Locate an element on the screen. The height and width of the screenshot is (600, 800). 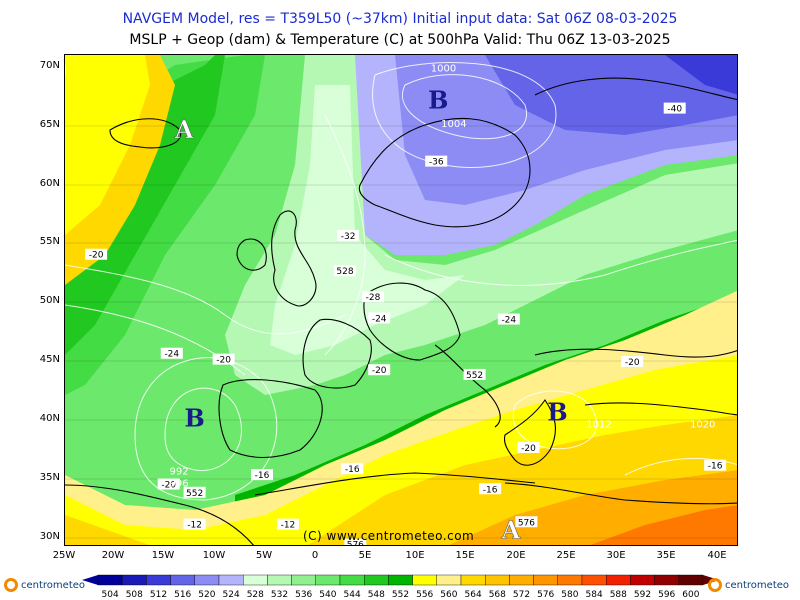
temp-label-11: -20 is located at coordinates (528, 448).